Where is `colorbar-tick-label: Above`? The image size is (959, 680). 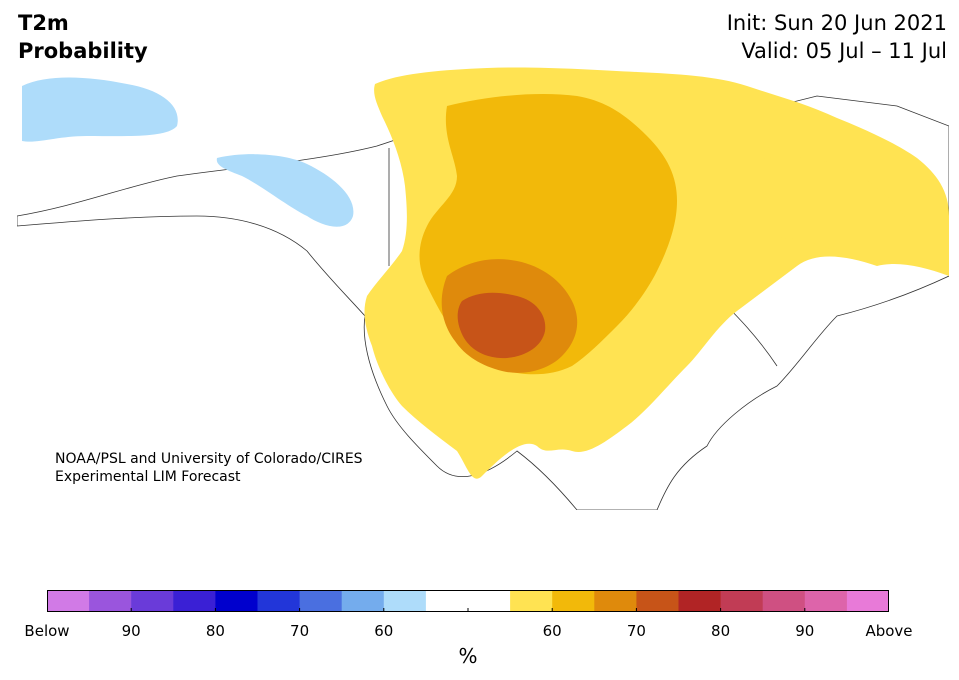 colorbar-tick-label: Above is located at coordinates (889, 631).